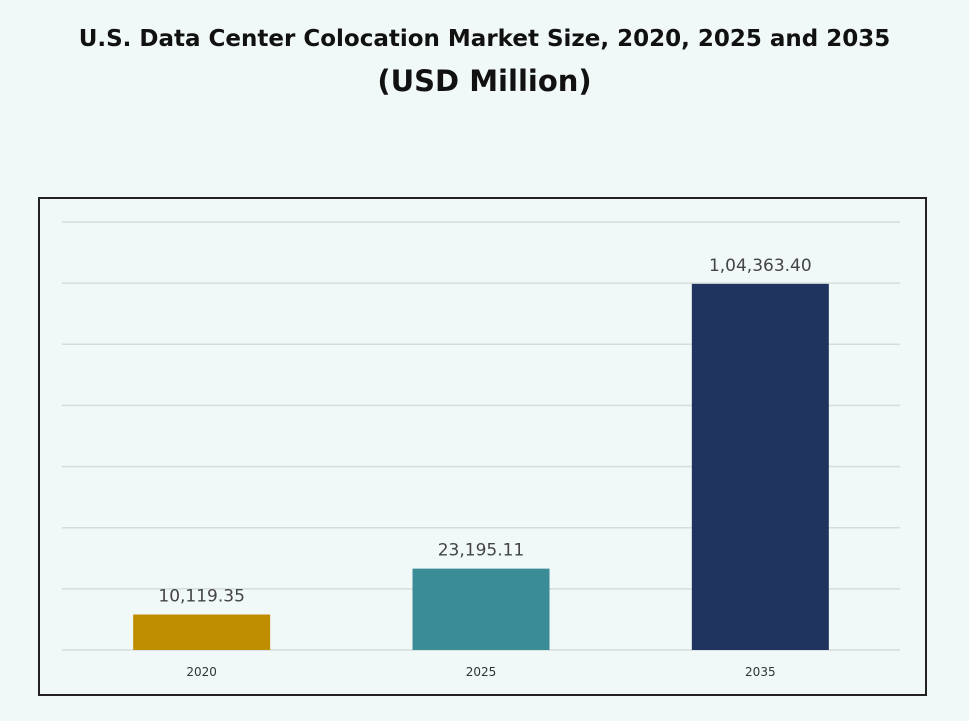 This screenshot has width=969, height=721. I want to click on bar-2035, so click(760, 466).